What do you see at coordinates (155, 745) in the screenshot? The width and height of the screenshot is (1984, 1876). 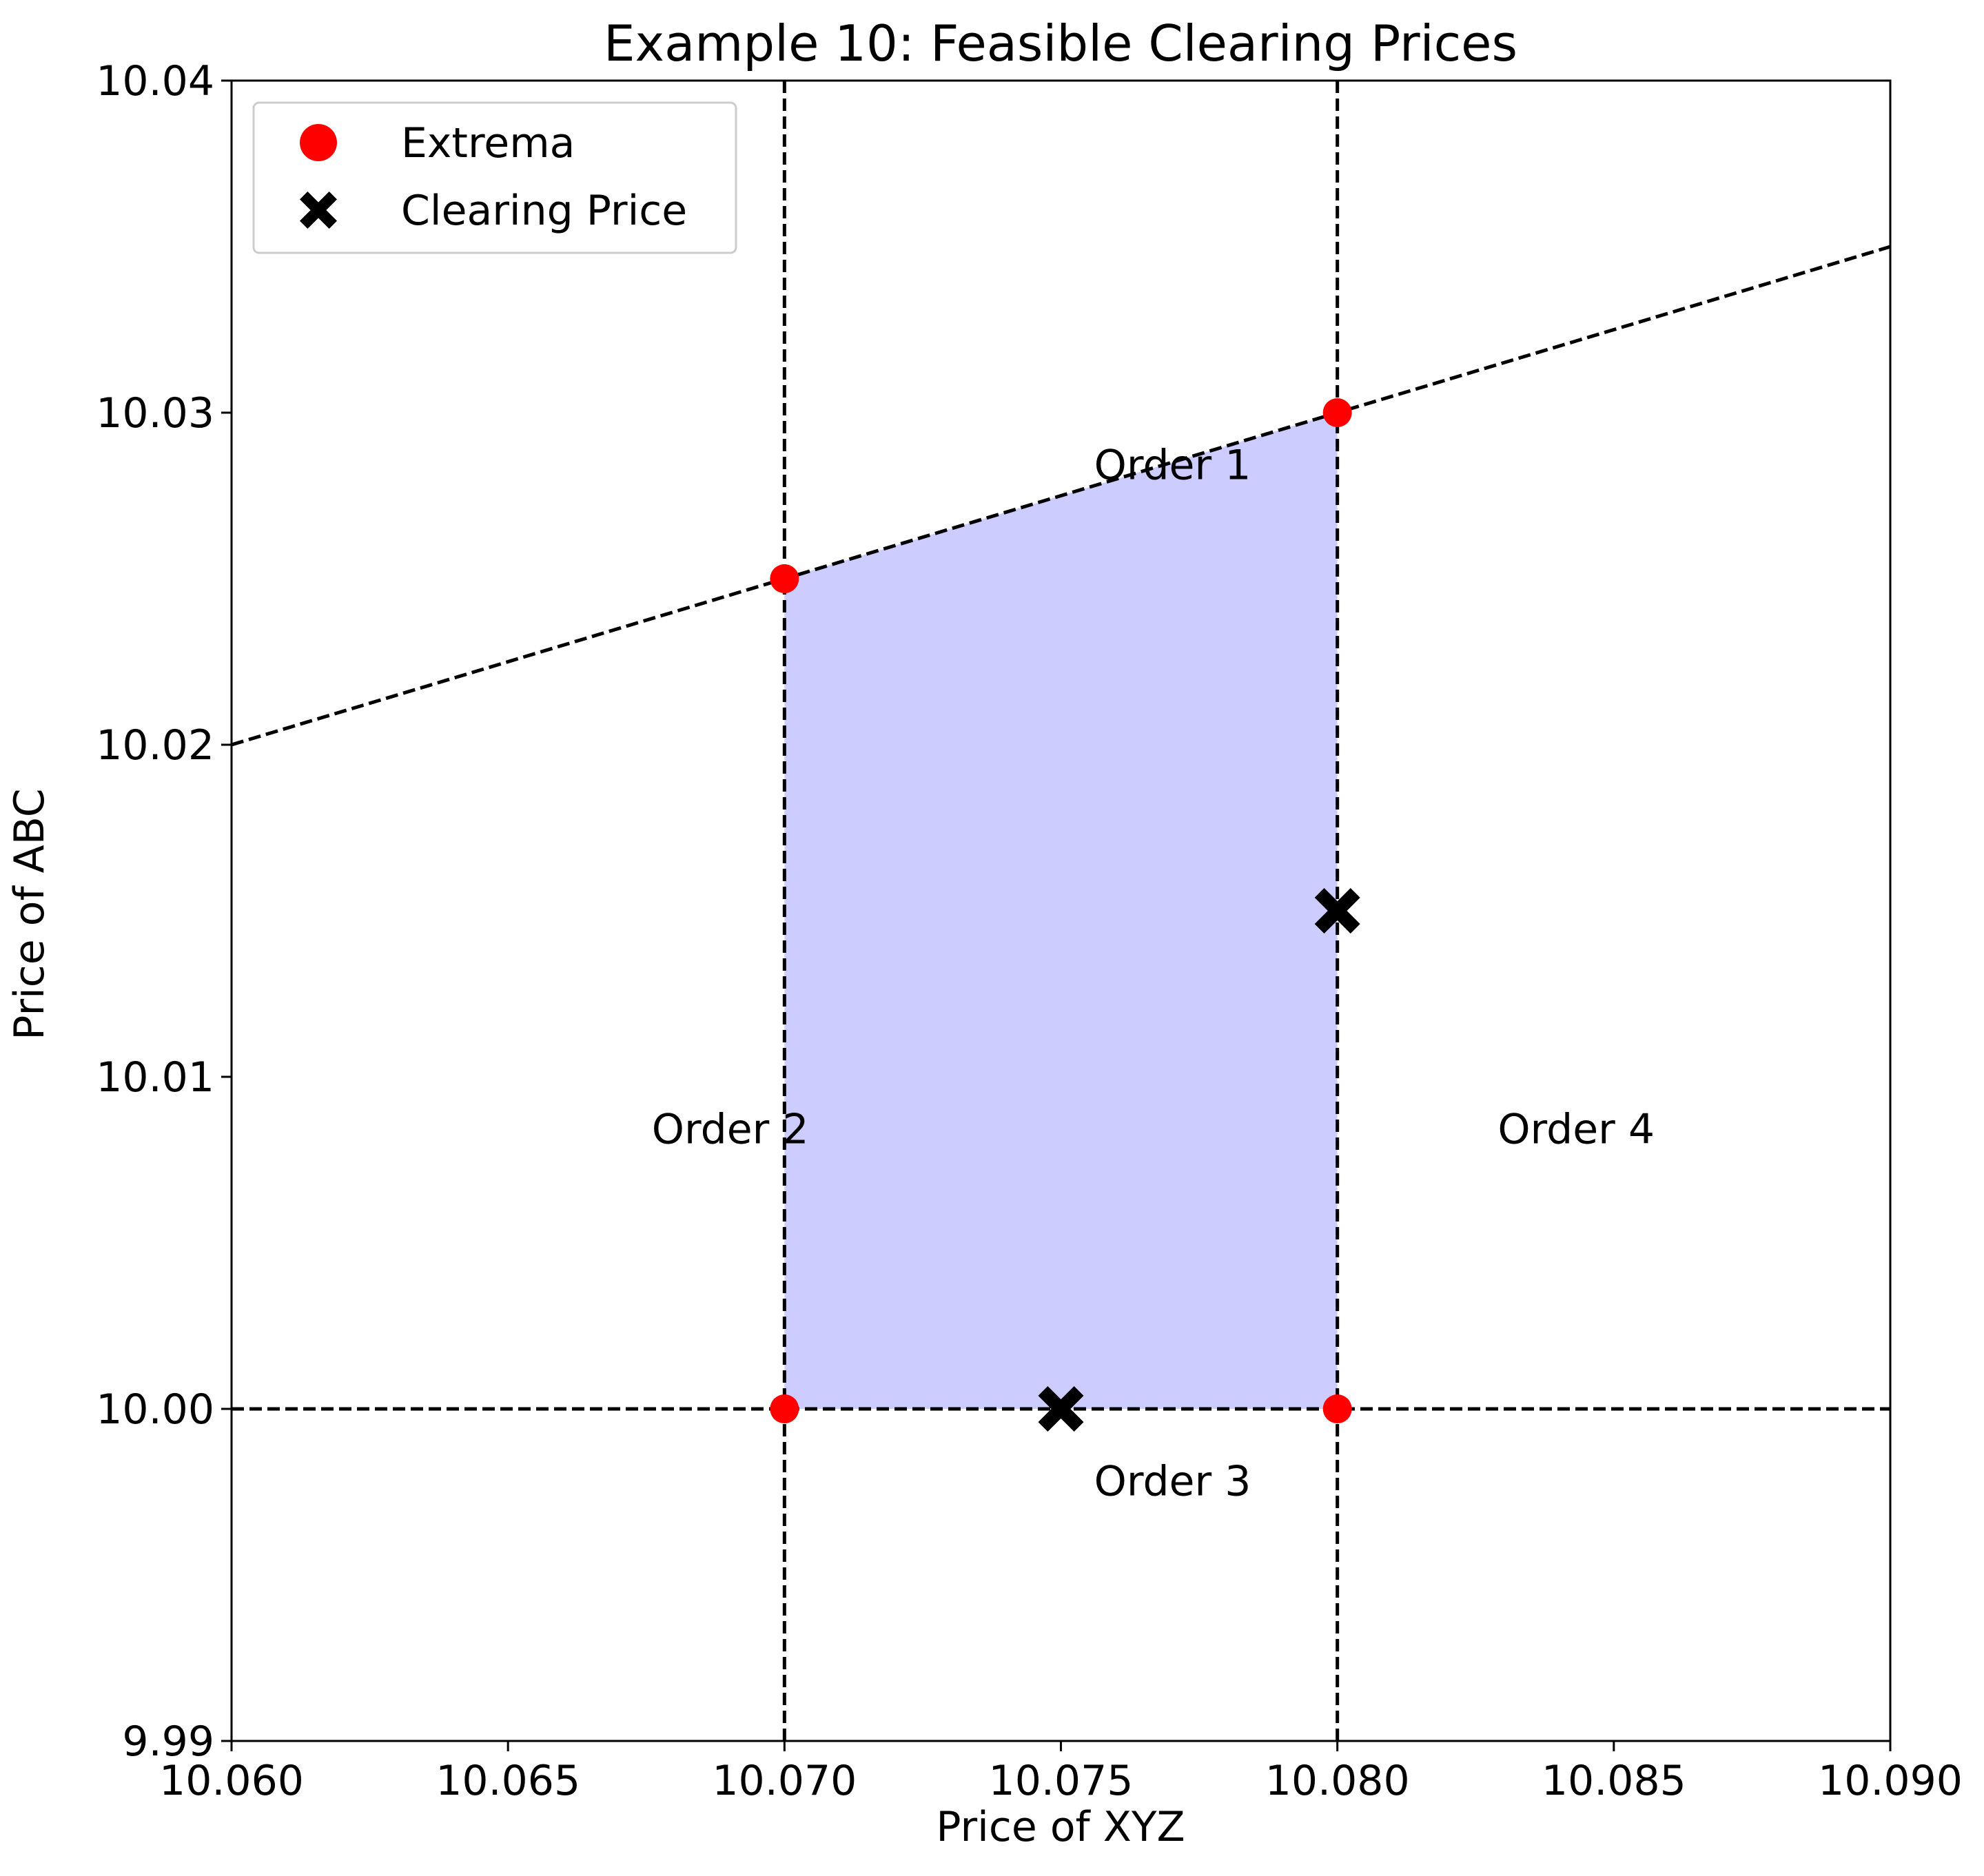 I see `y-tick-label: 10.02` at bounding box center [155, 745].